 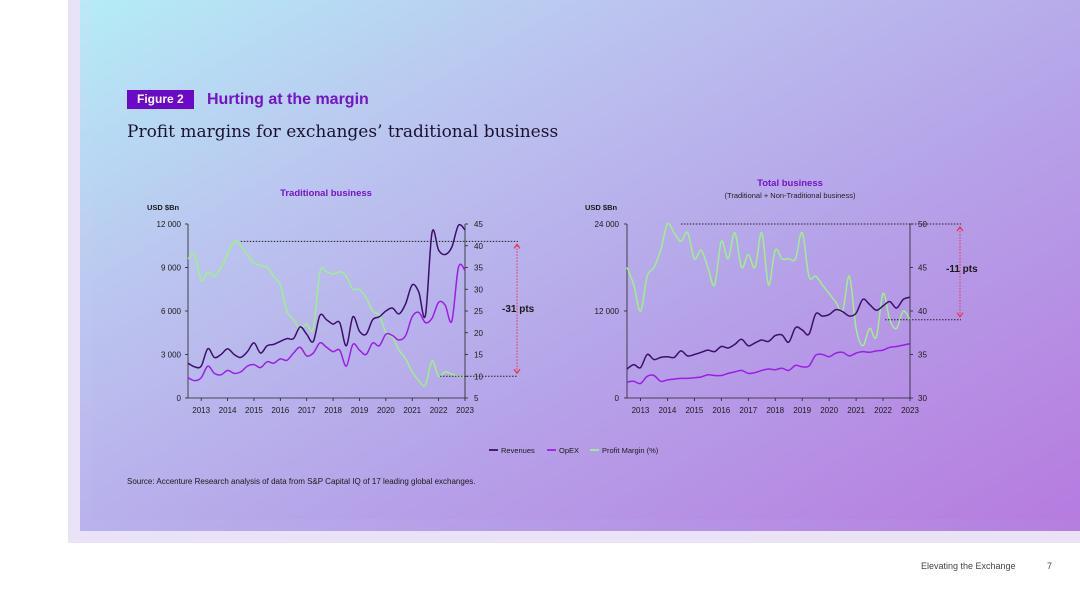 I want to click on traditional-left-tick-label: 3 000, so click(x=171, y=355).